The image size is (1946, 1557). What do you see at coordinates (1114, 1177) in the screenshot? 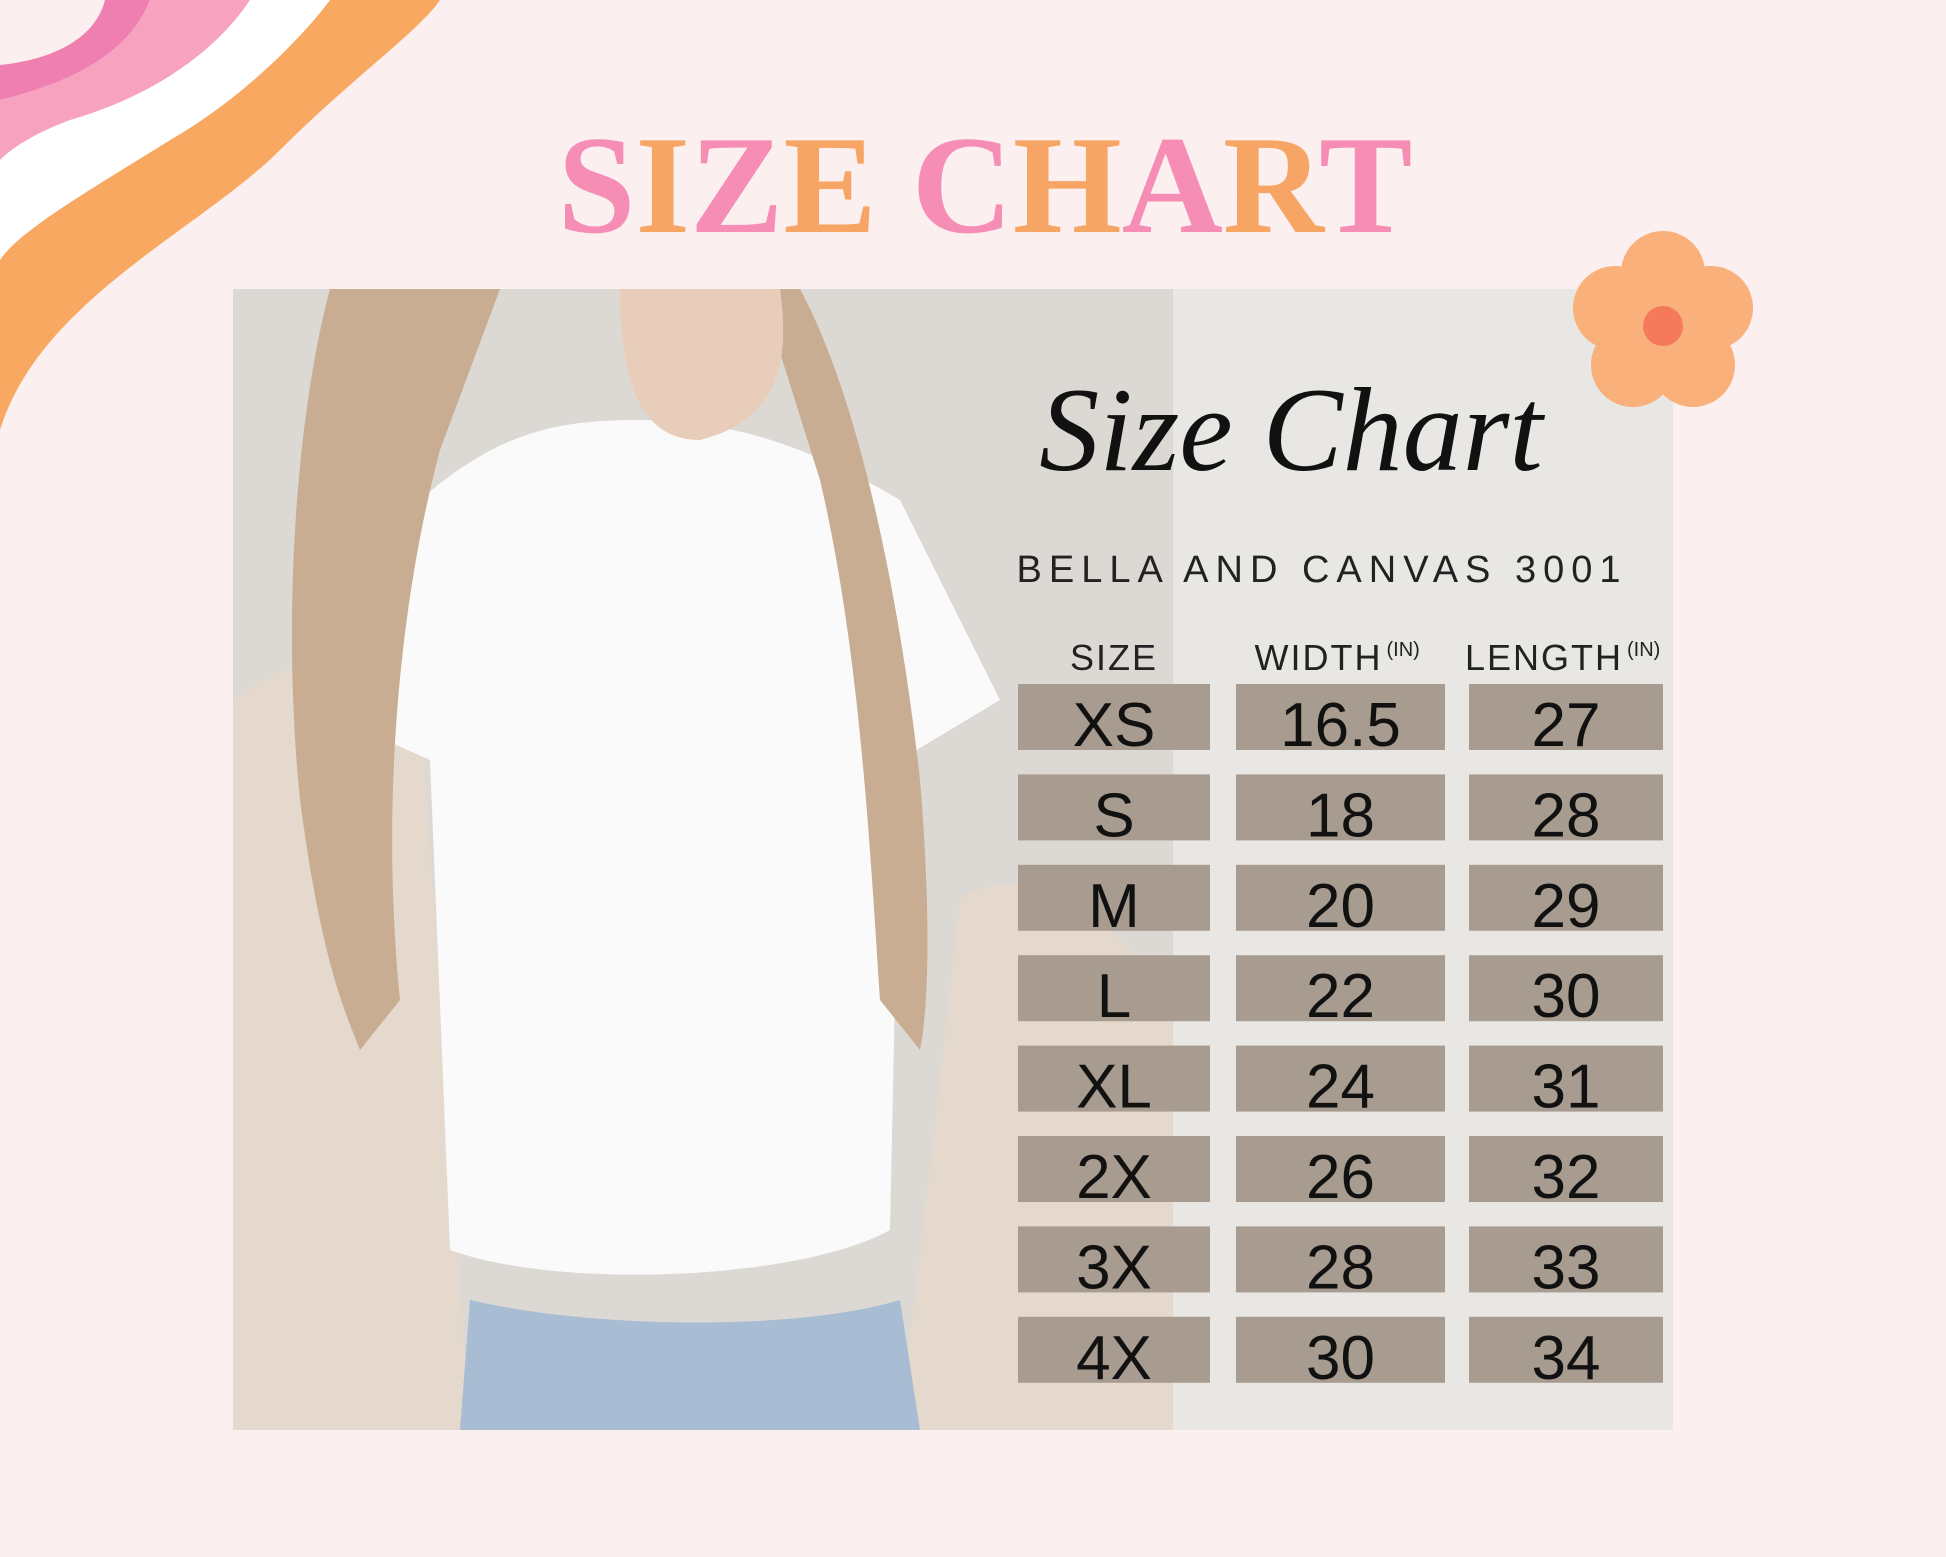
I see `cell-text: 2X` at bounding box center [1114, 1177].